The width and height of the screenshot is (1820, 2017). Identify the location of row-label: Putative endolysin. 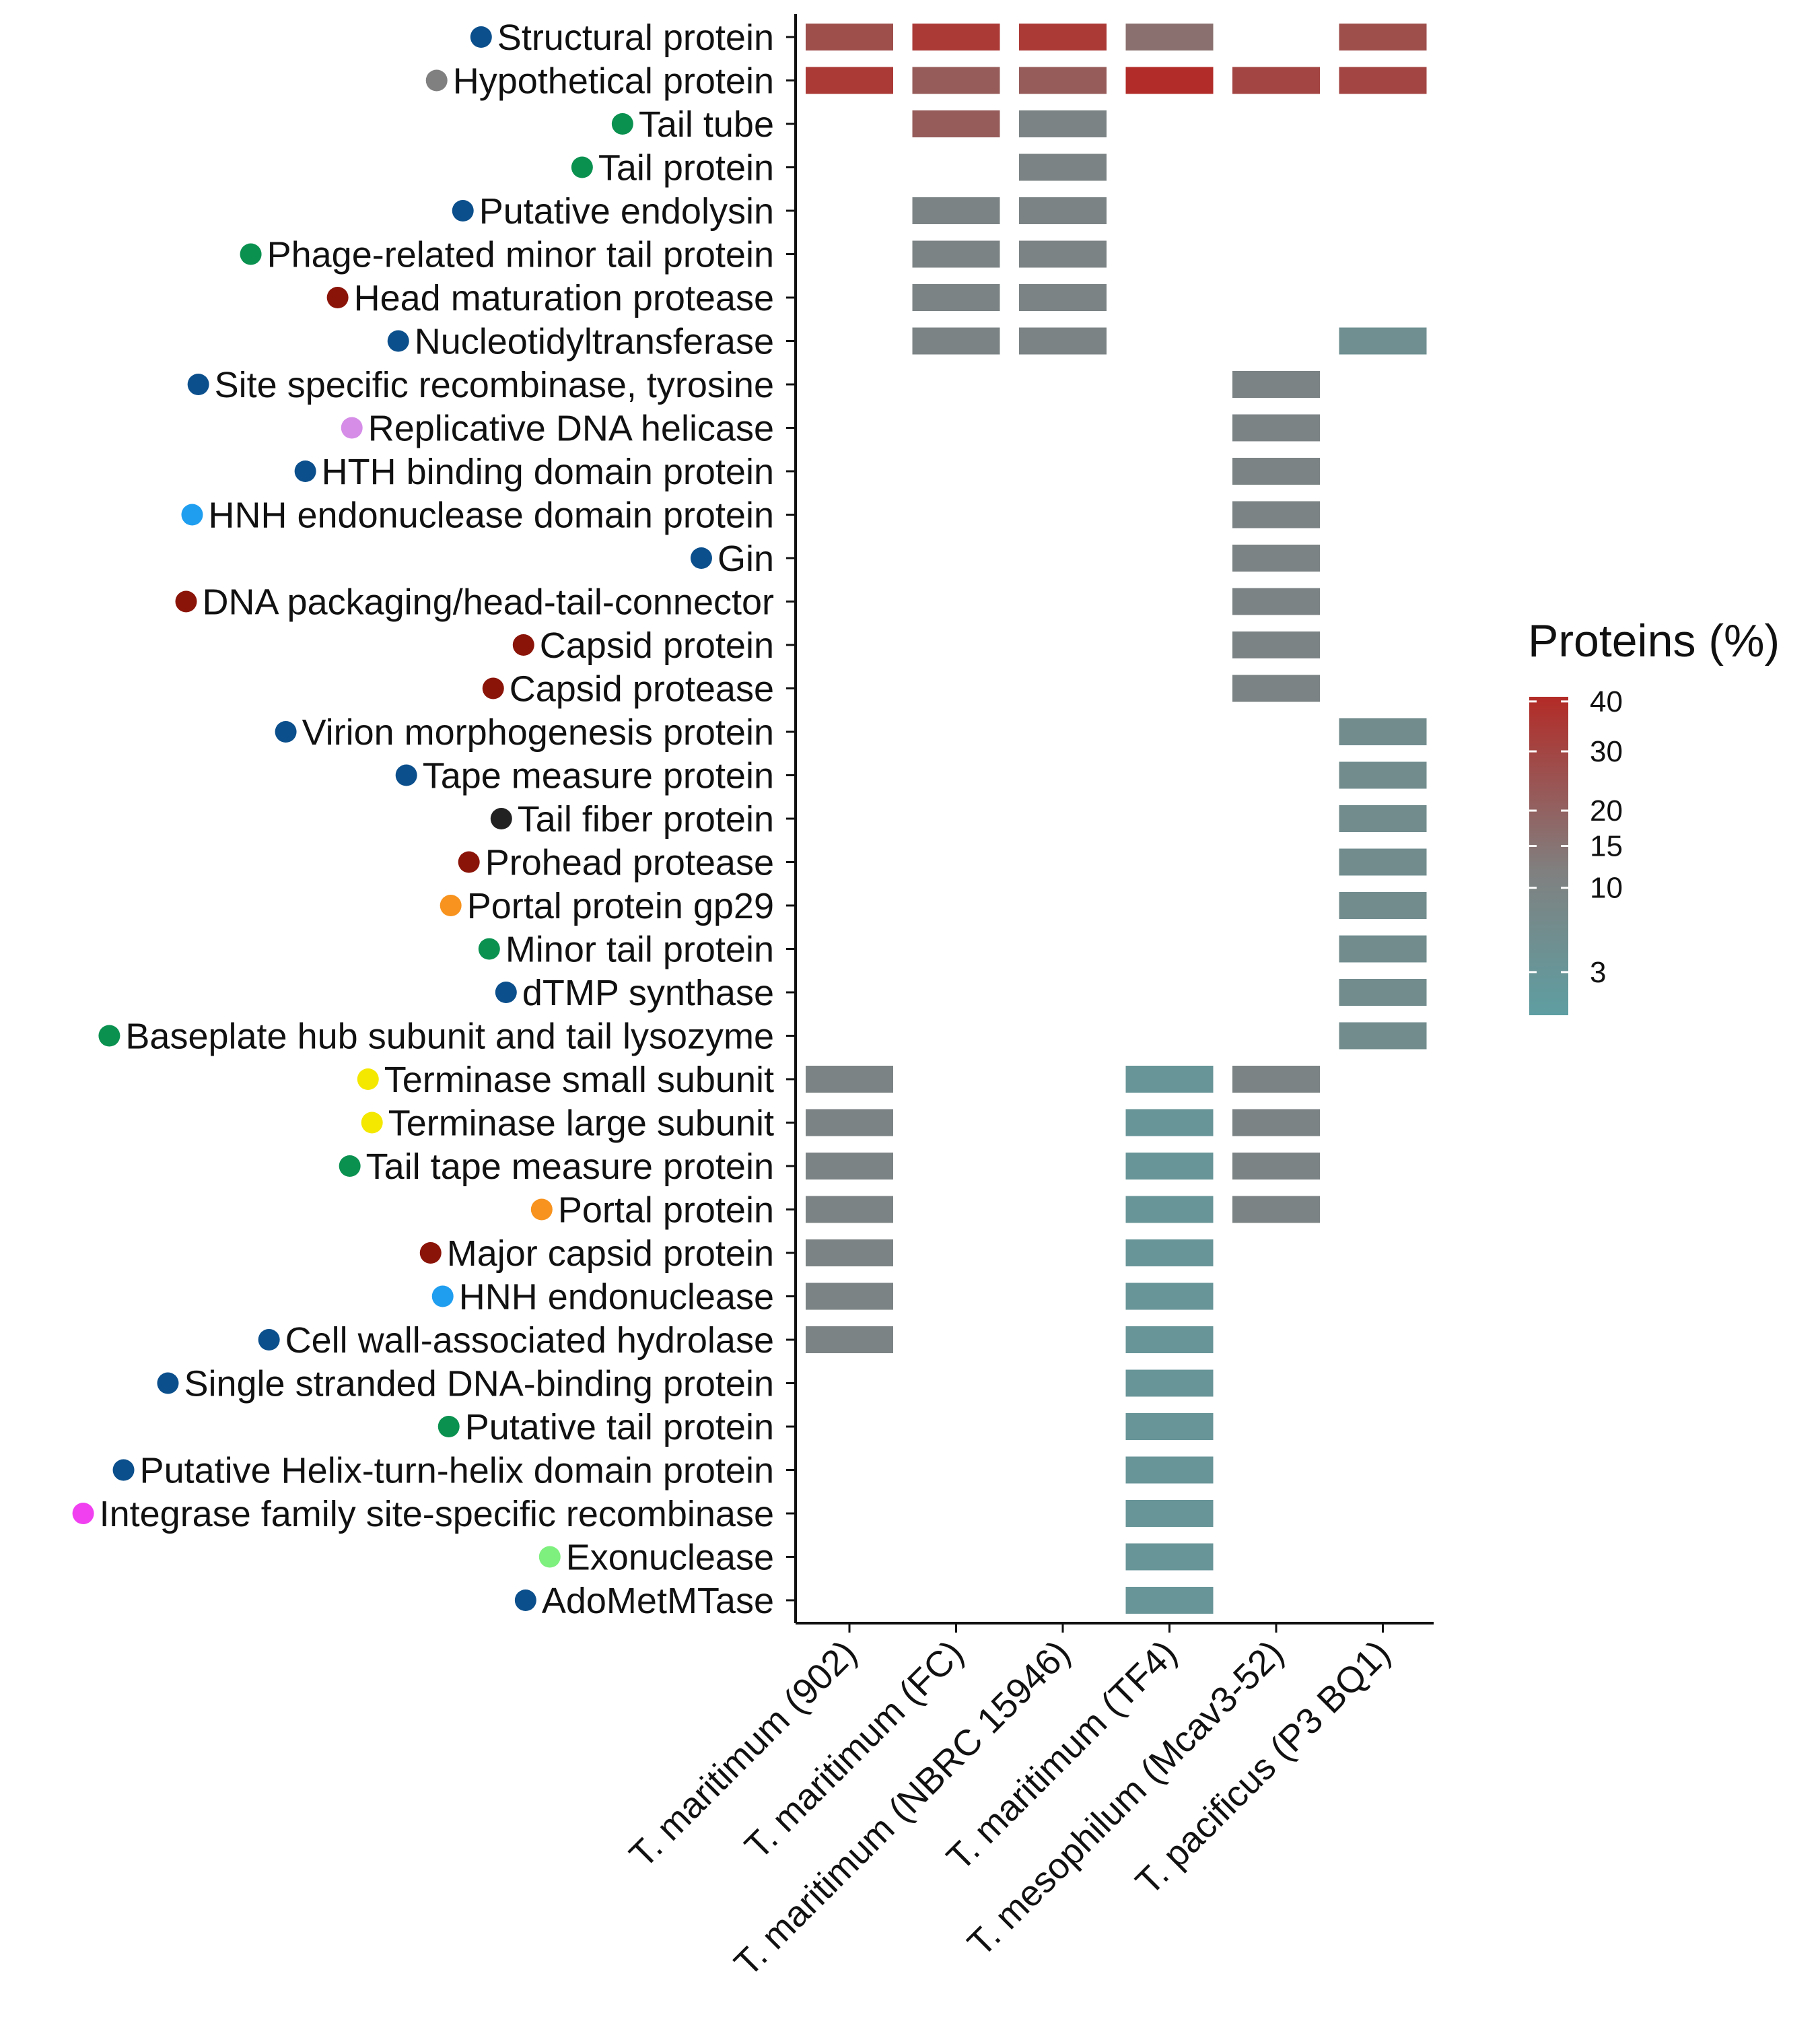
(627, 211).